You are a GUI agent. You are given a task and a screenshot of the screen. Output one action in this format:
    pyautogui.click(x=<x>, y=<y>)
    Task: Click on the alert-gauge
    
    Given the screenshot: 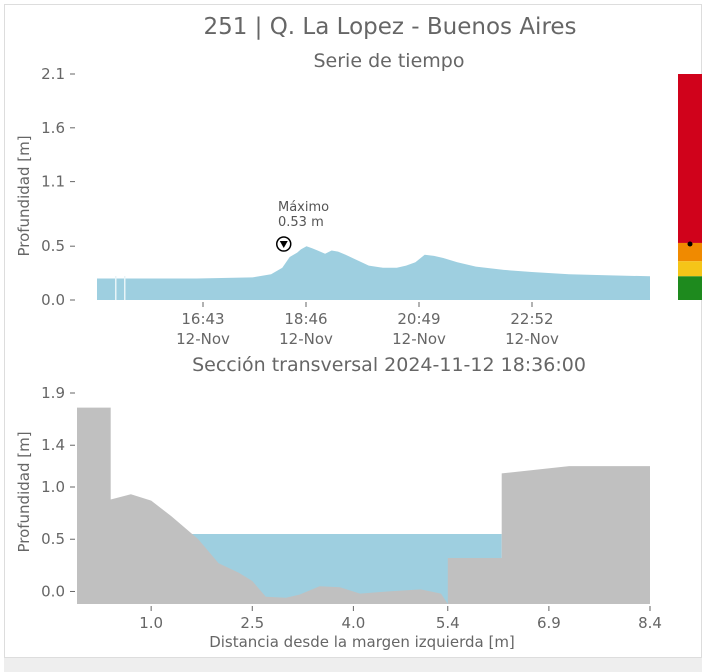 What is the action you would take?
    pyautogui.click(x=690, y=187)
    